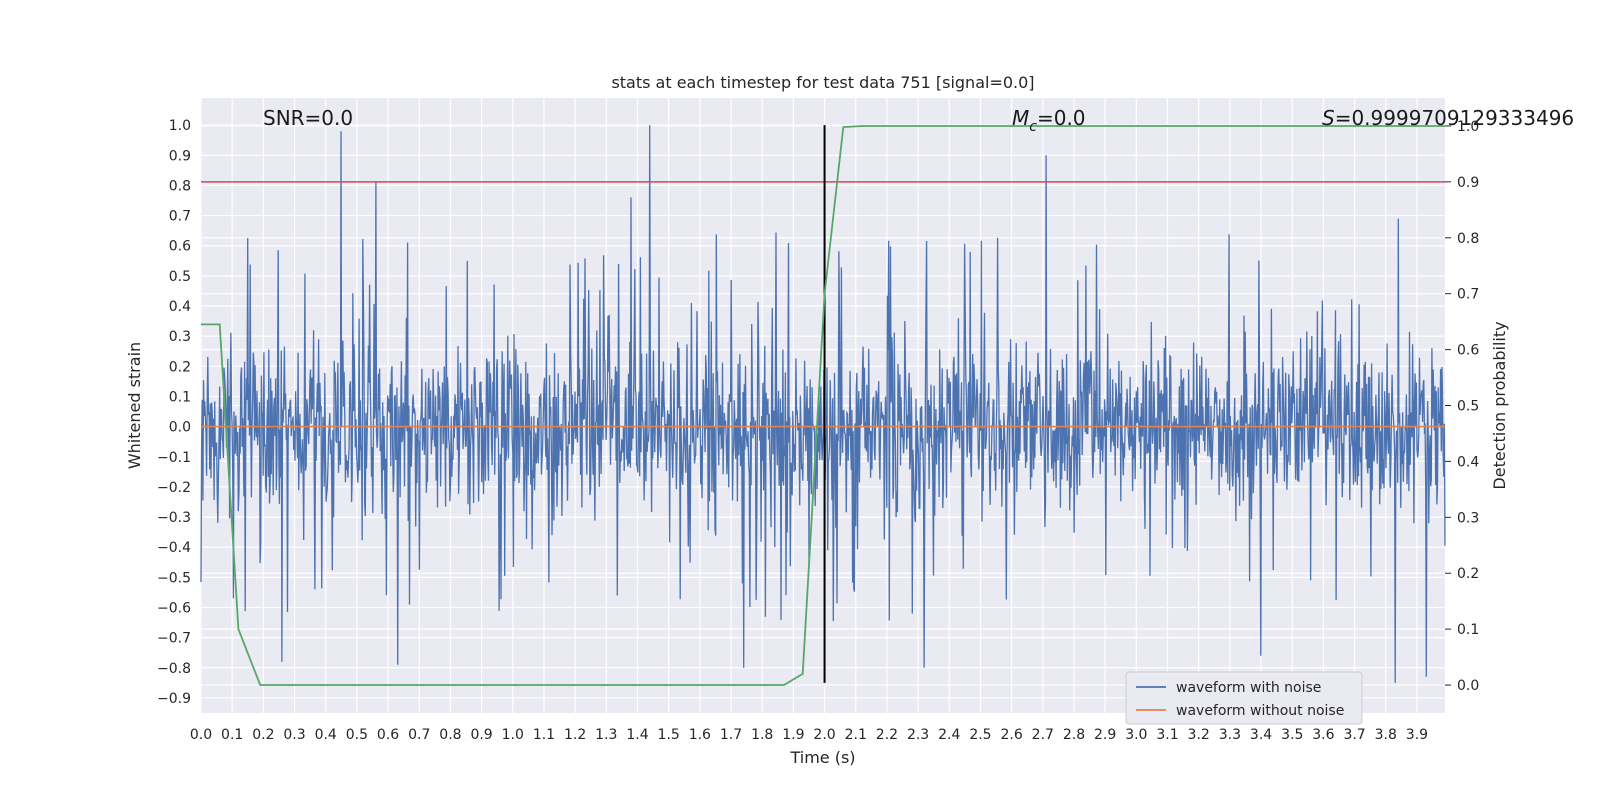  Describe the element at coordinates (294, 735) in the screenshot. I see `x-tick-label: 0.3` at that location.